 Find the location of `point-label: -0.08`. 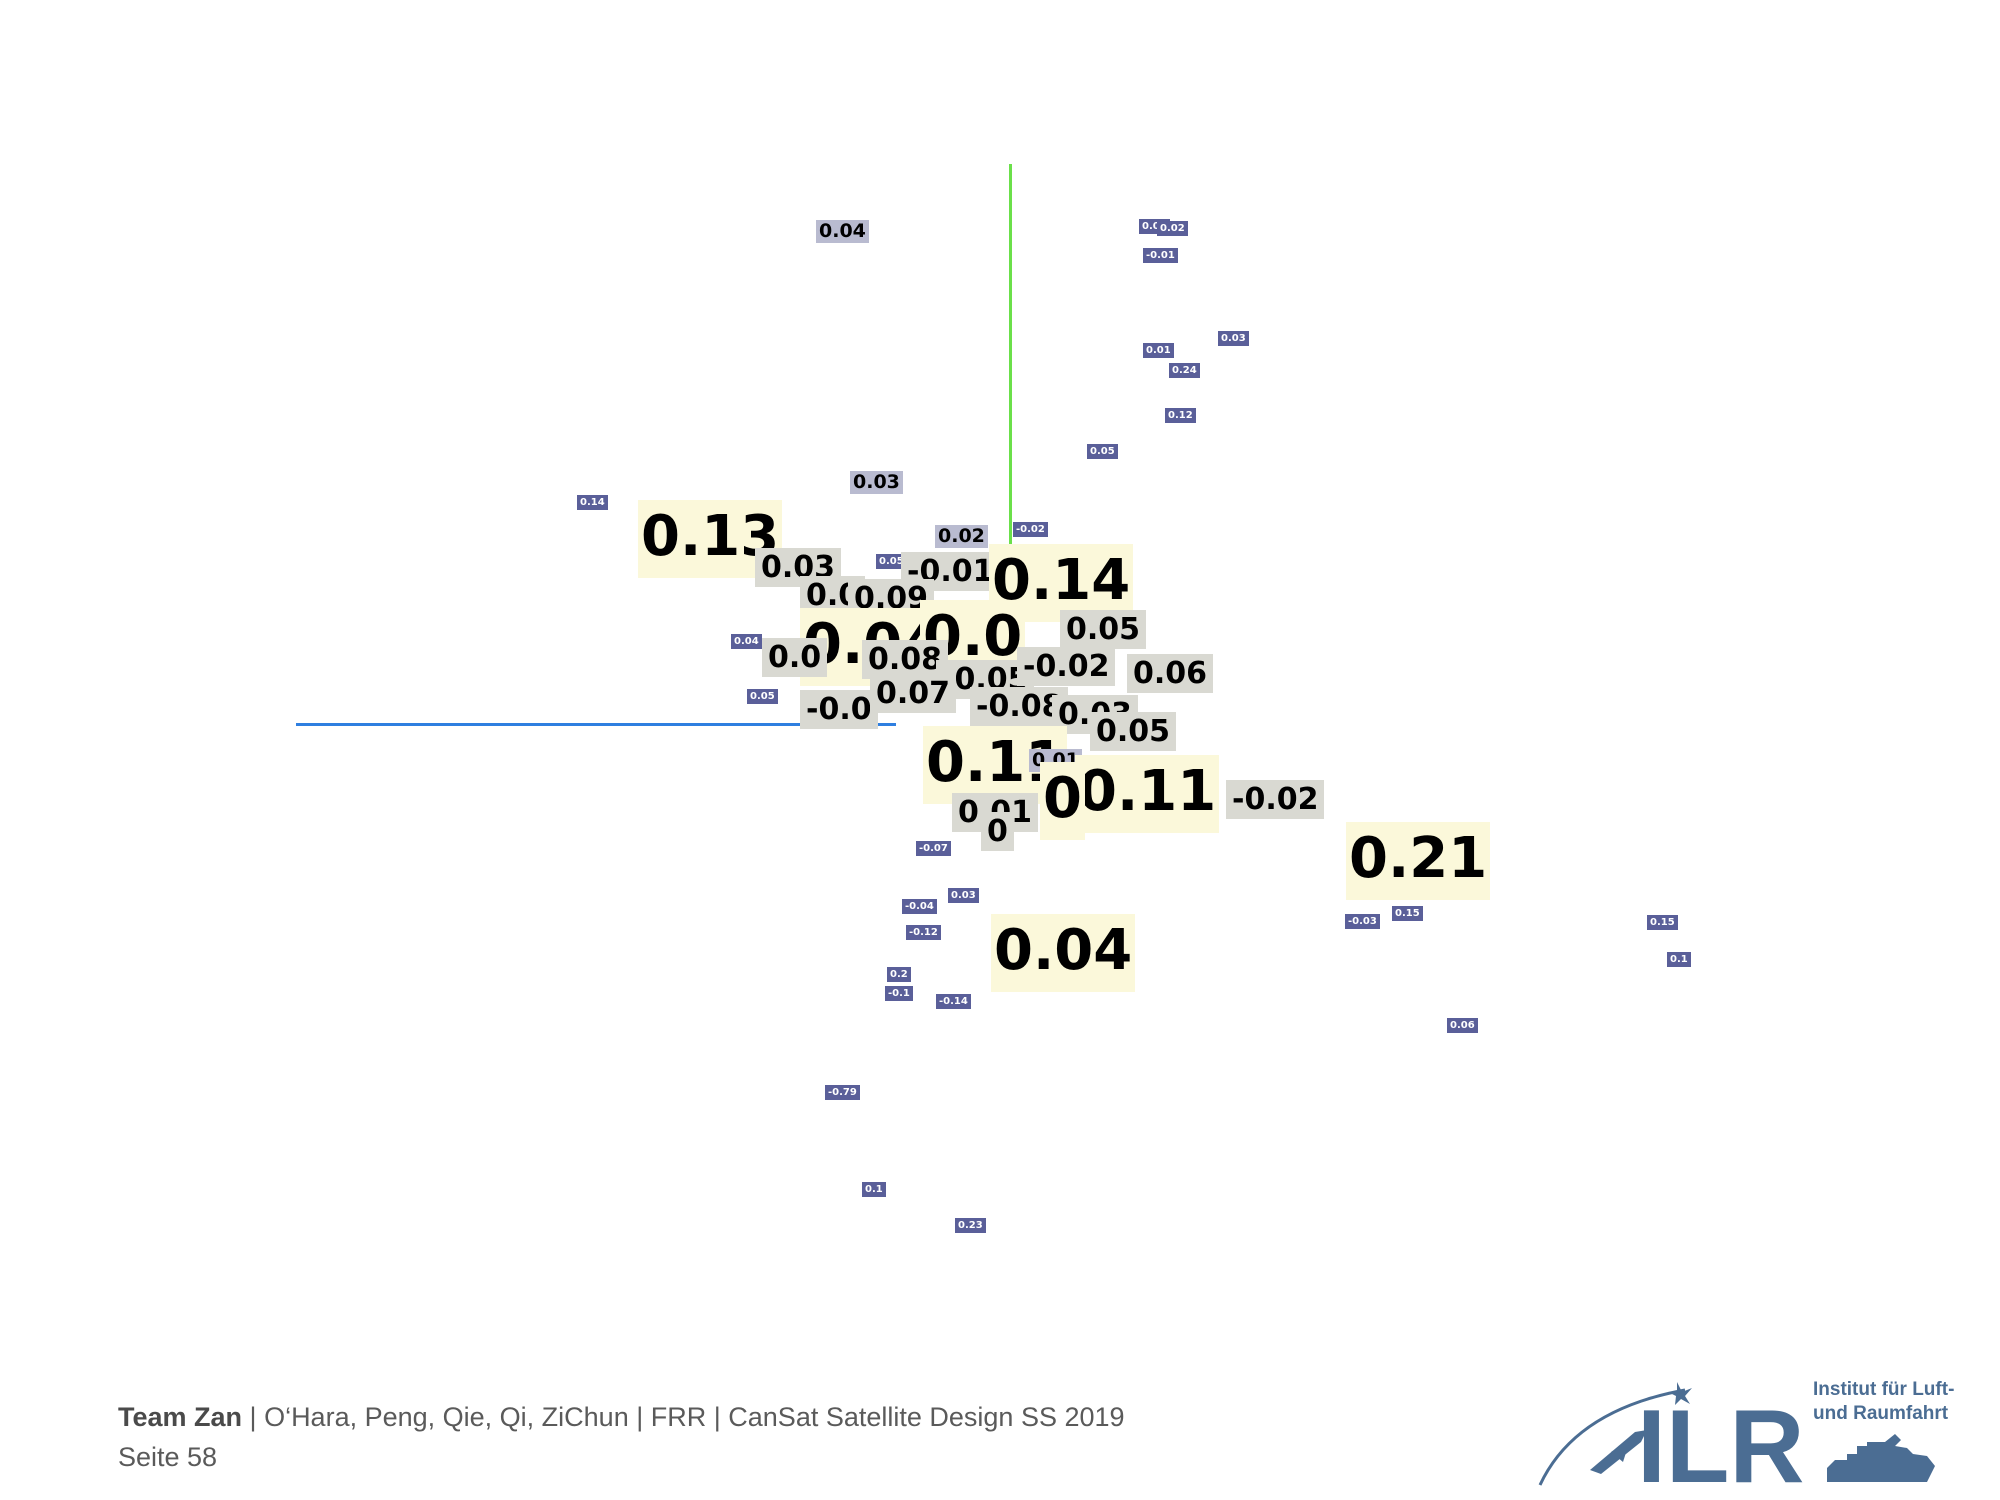

point-label: -0.08 is located at coordinates (1019, 706).